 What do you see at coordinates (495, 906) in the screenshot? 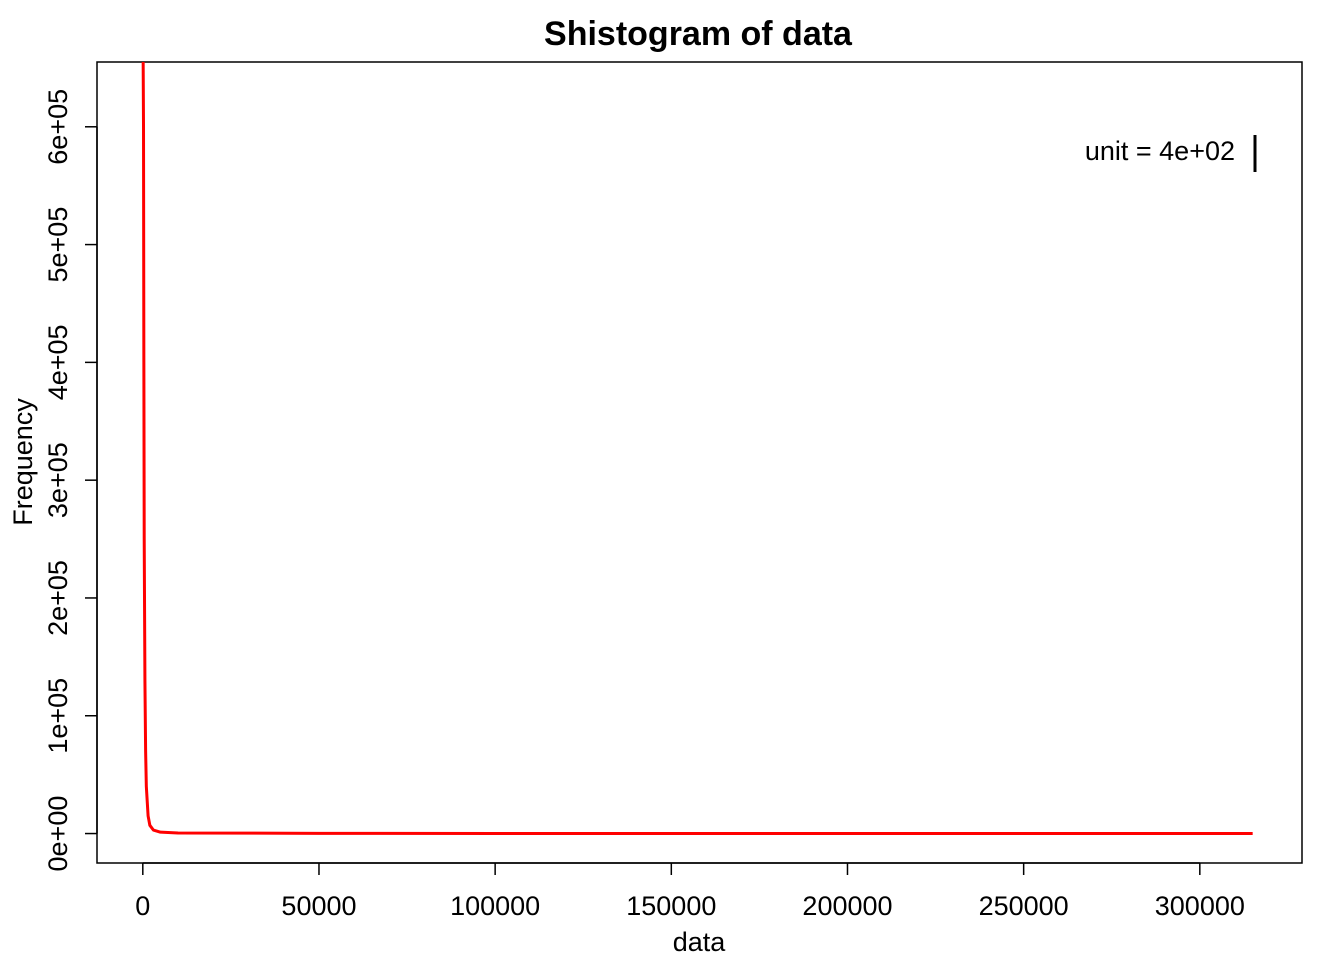
I see `x-tick-label: 100000` at bounding box center [495, 906].